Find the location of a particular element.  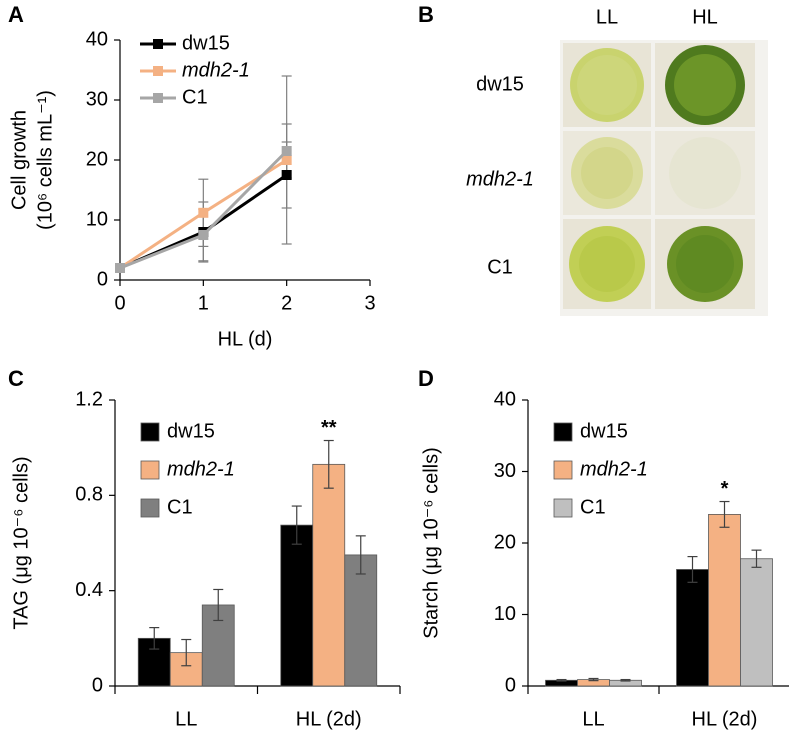

y-tick-label: 0.4 is located at coordinates (89, 590).